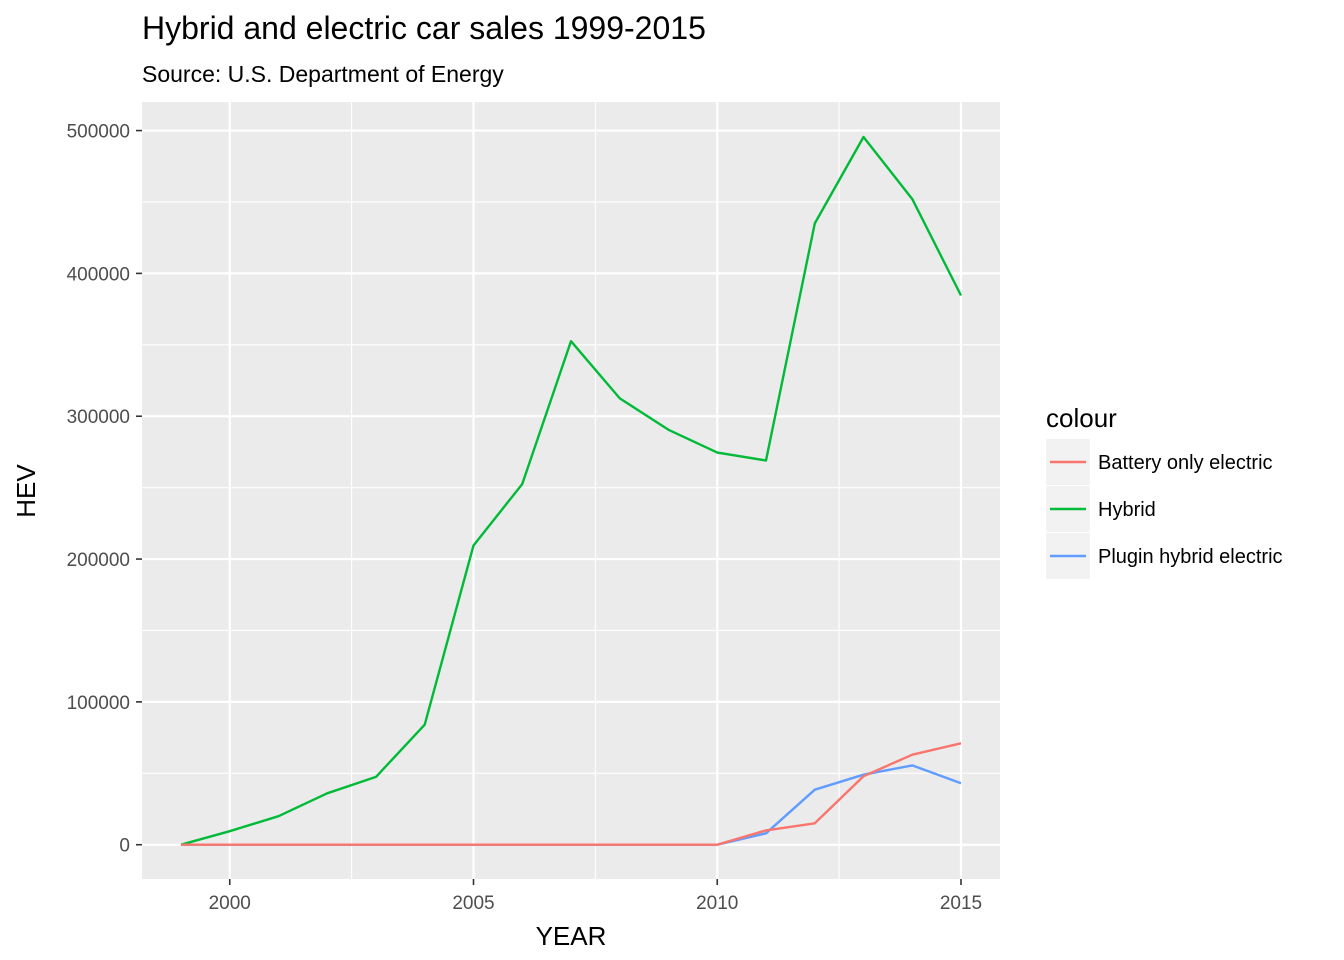 The height and width of the screenshot is (960, 1344). What do you see at coordinates (717, 903) in the screenshot?
I see `x-tick-label: 2010` at bounding box center [717, 903].